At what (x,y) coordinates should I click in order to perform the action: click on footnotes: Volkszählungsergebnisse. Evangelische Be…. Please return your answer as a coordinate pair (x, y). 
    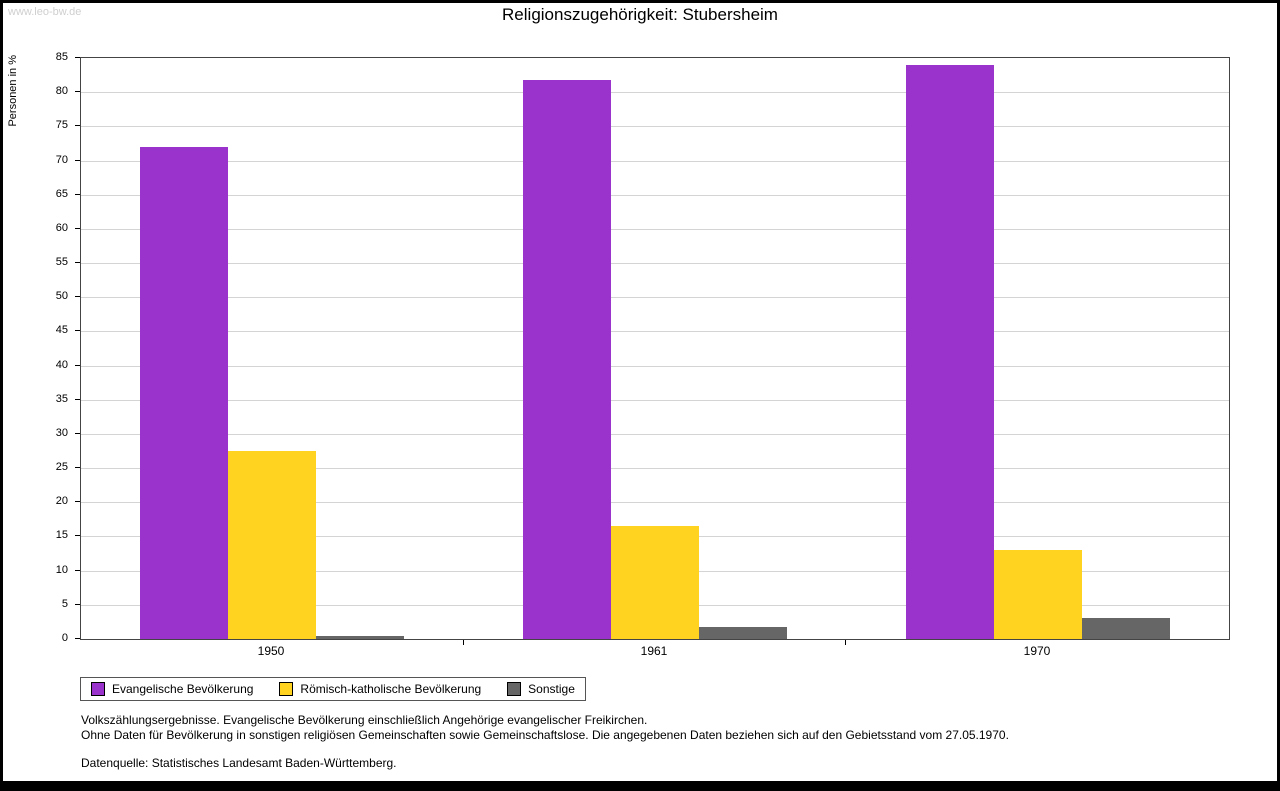
    Looking at the image, I should click on (545, 742).